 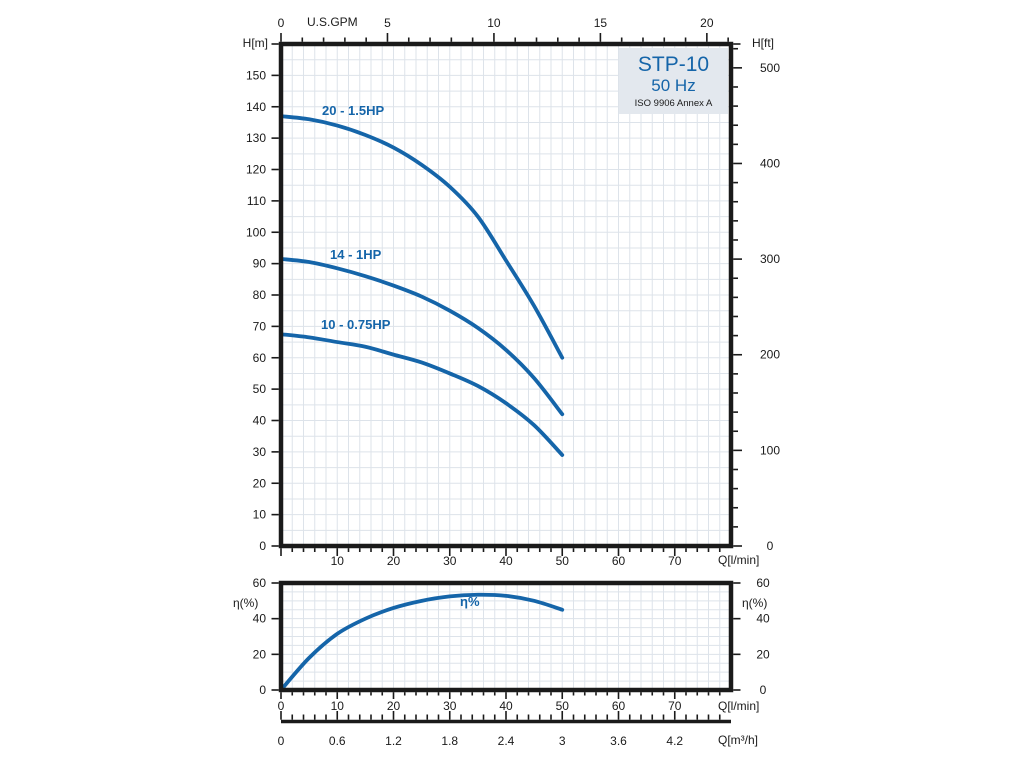 I want to click on svg-text: 5, so click(x=387, y=23).